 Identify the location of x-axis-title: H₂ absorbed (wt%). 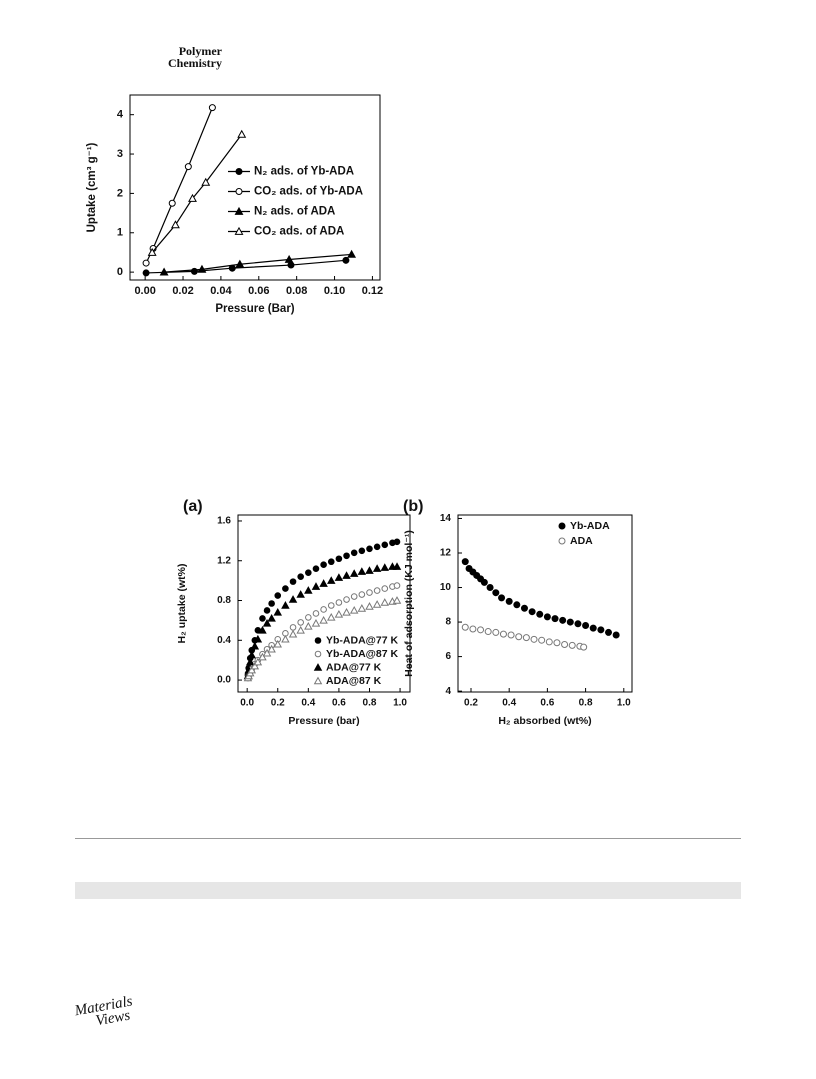
(544, 721).